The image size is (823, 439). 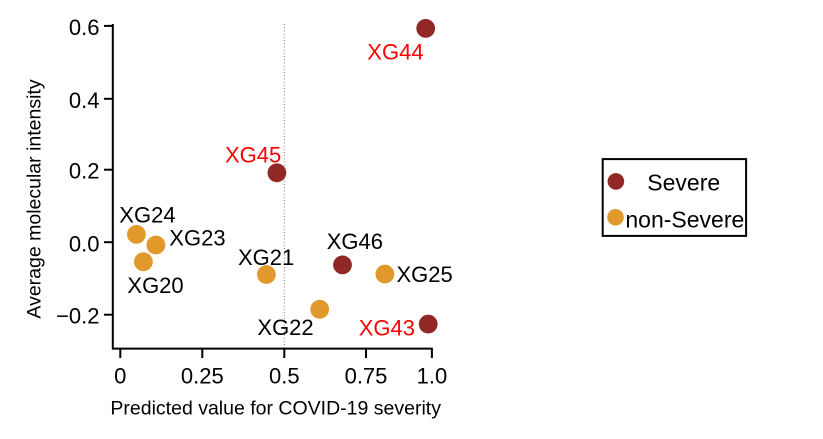 What do you see at coordinates (197, 238) in the screenshot?
I see `svg-text: XG23` at bounding box center [197, 238].